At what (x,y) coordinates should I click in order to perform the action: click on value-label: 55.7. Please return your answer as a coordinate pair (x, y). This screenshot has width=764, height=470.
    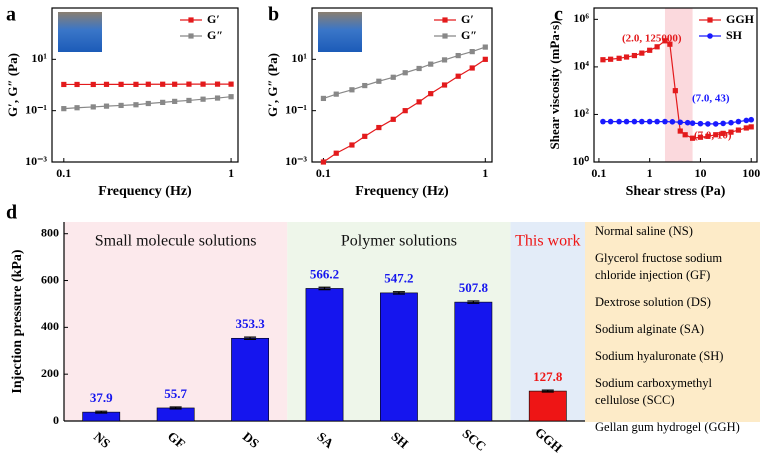
    Looking at the image, I should click on (175, 393).